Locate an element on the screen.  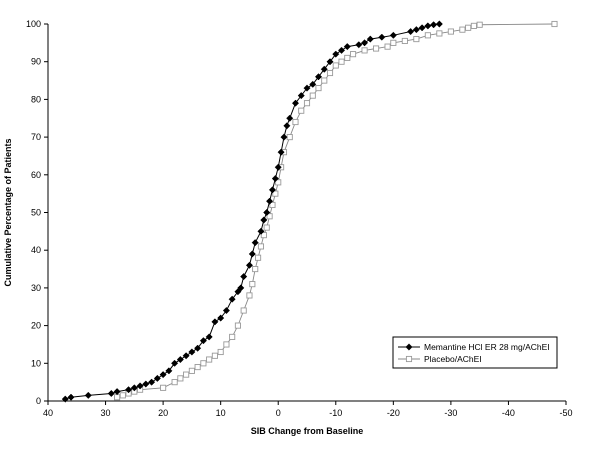
y-tick-label: 10 is located at coordinates (36, 363).